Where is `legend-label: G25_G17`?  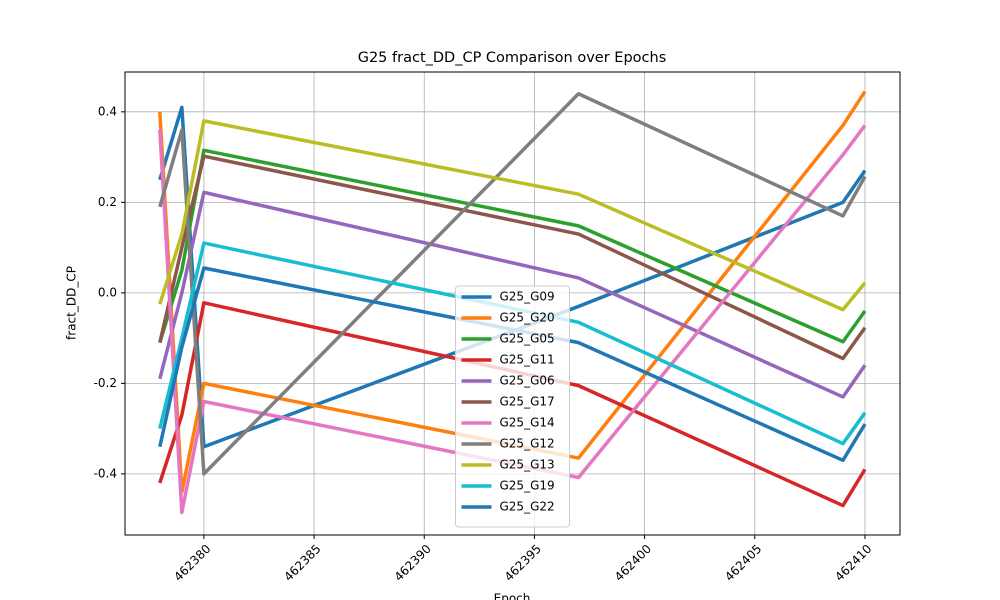 legend-label: G25_G17 is located at coordinates (527, 402).